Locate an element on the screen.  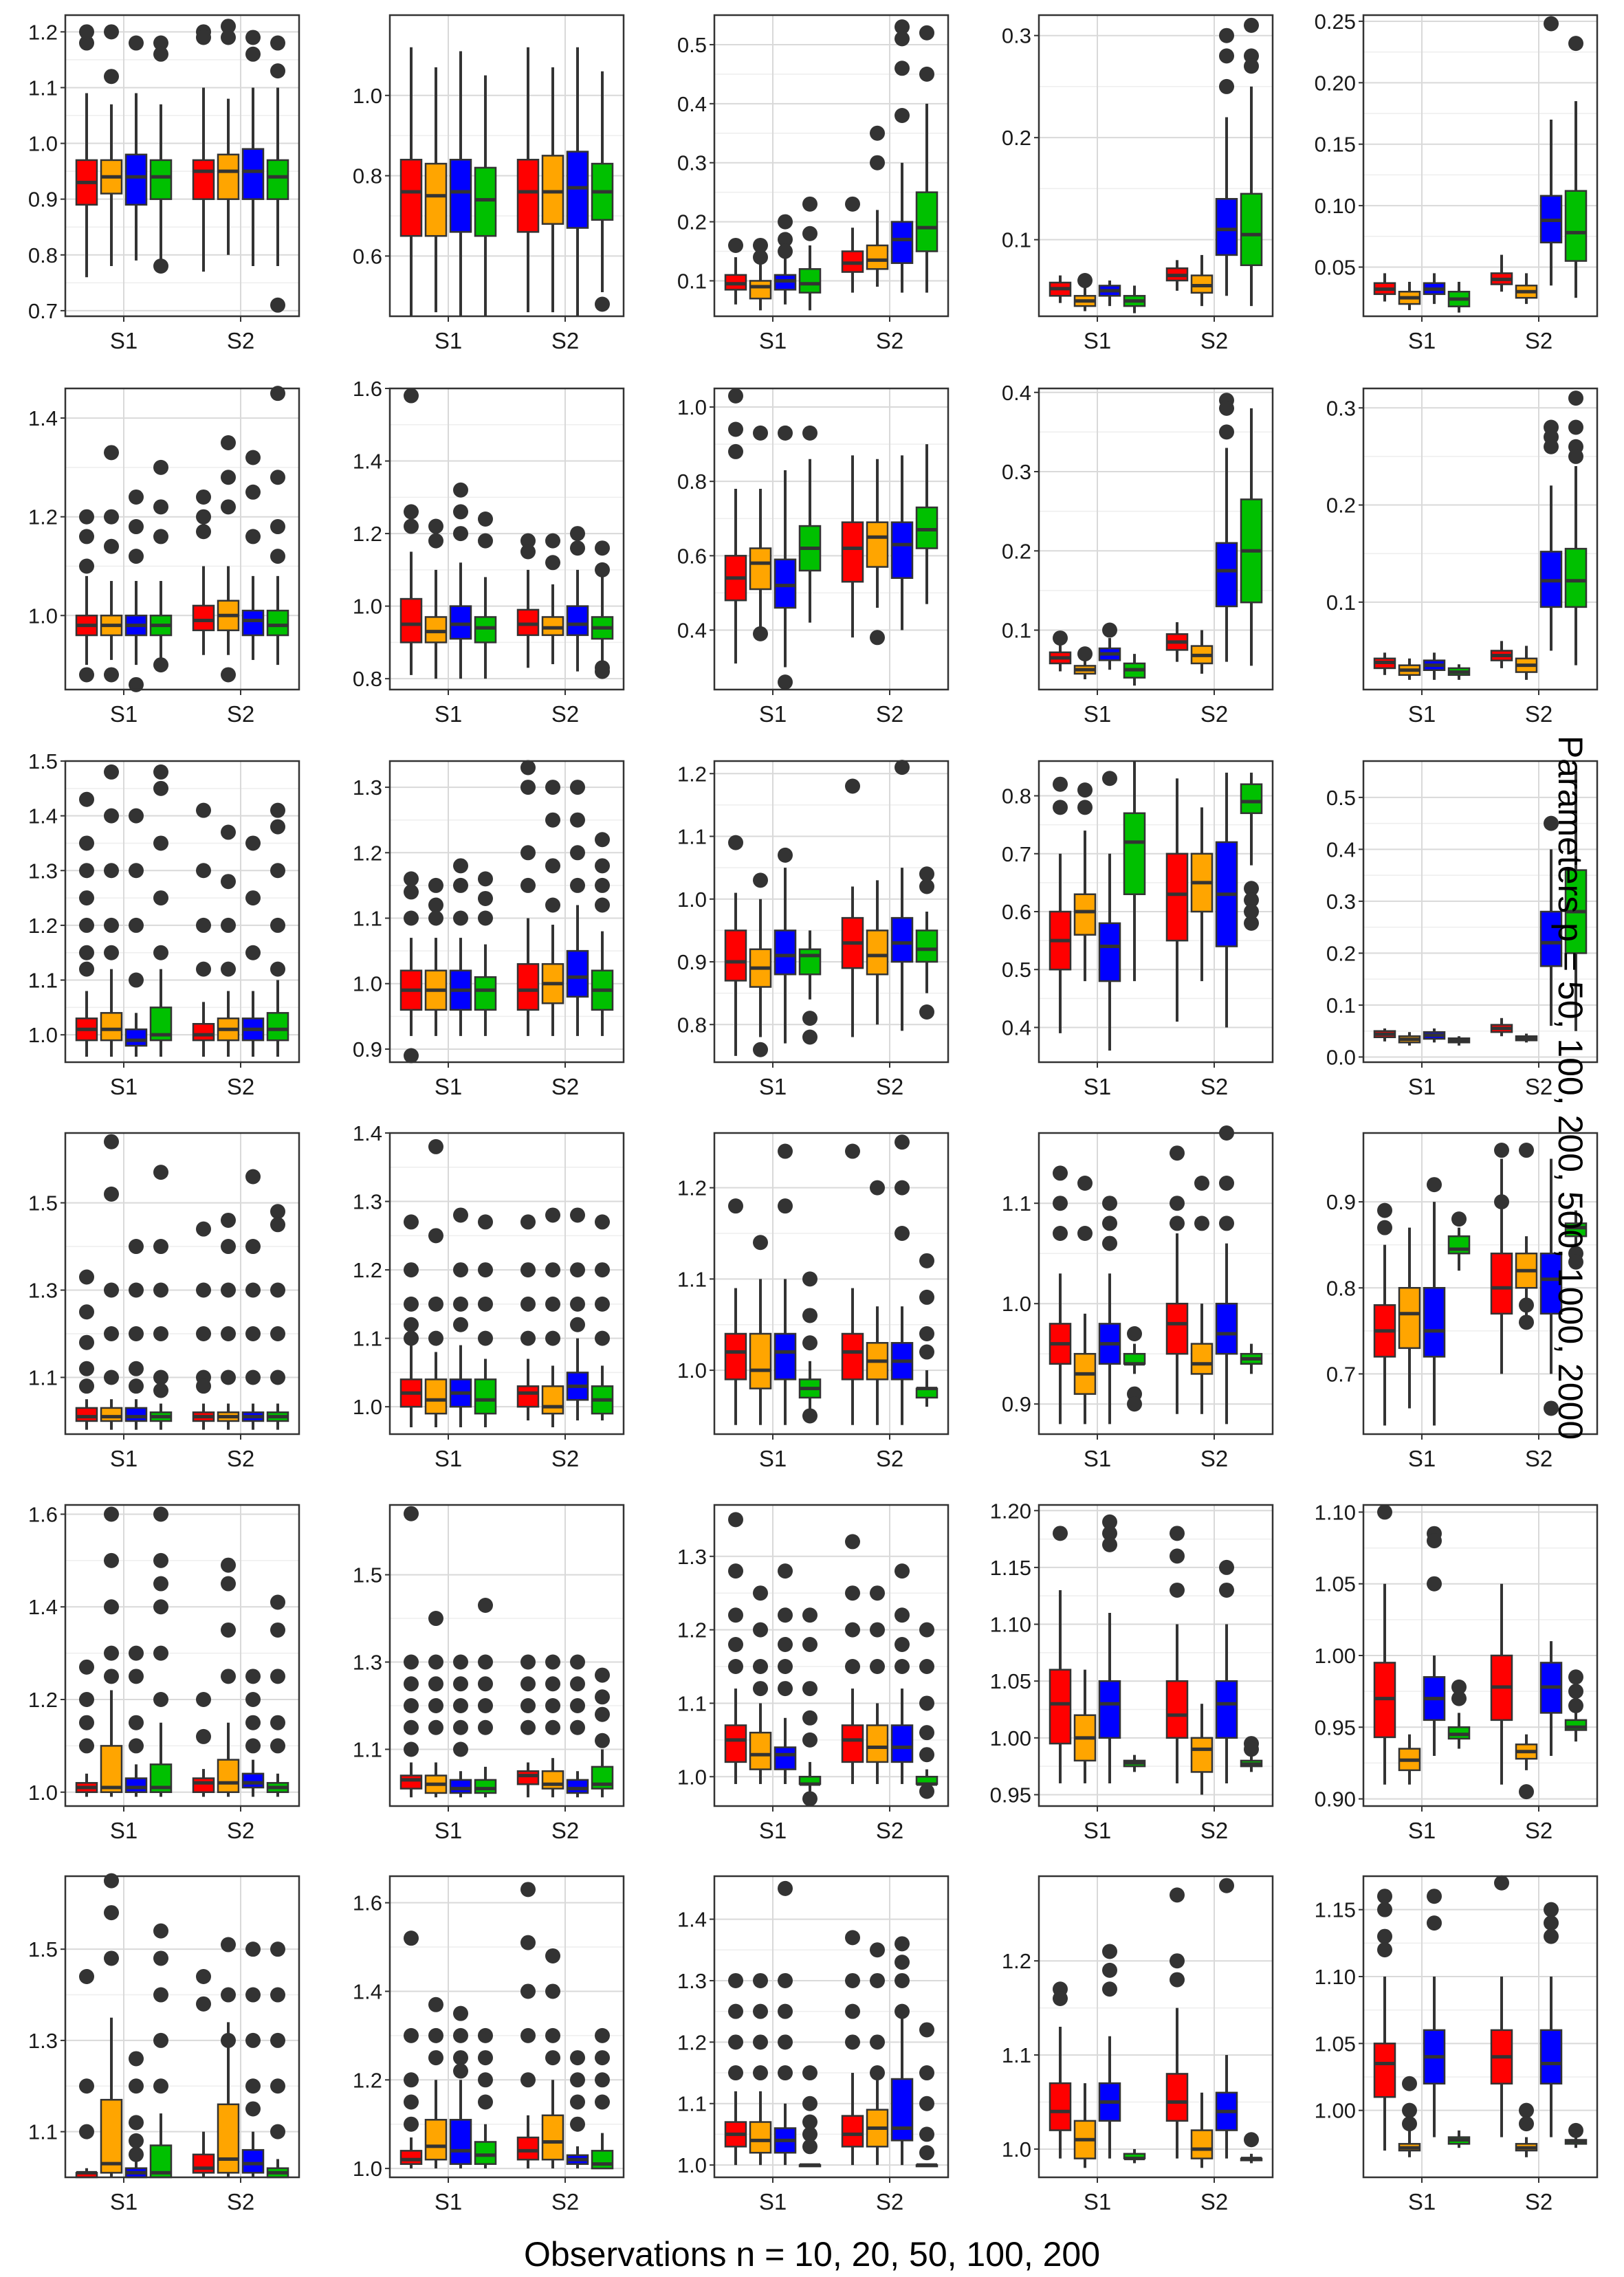
panel-r3-c2: 0.9 1.0 1.1 1.2 1.3 S1 S2 is located at coordinates (489, 929).